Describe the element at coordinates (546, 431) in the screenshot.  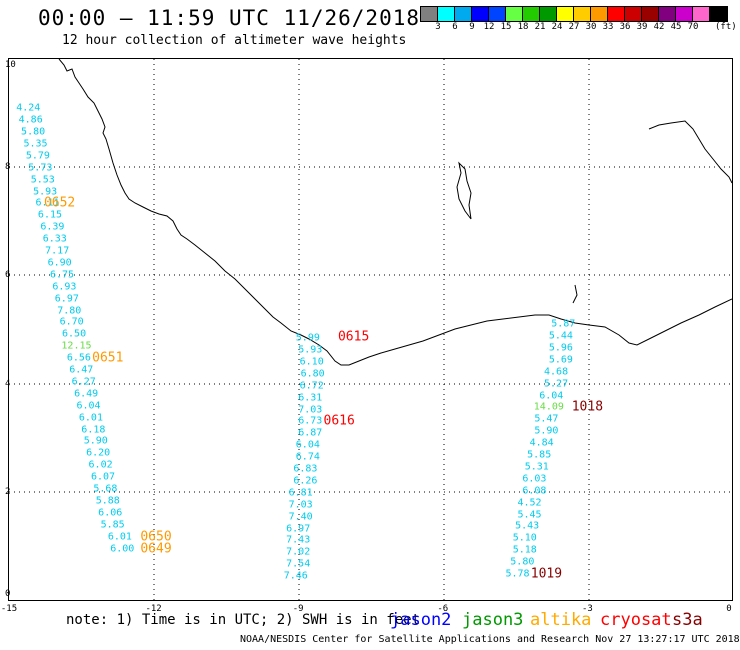
I see `swh-value: 5.90` at that location.